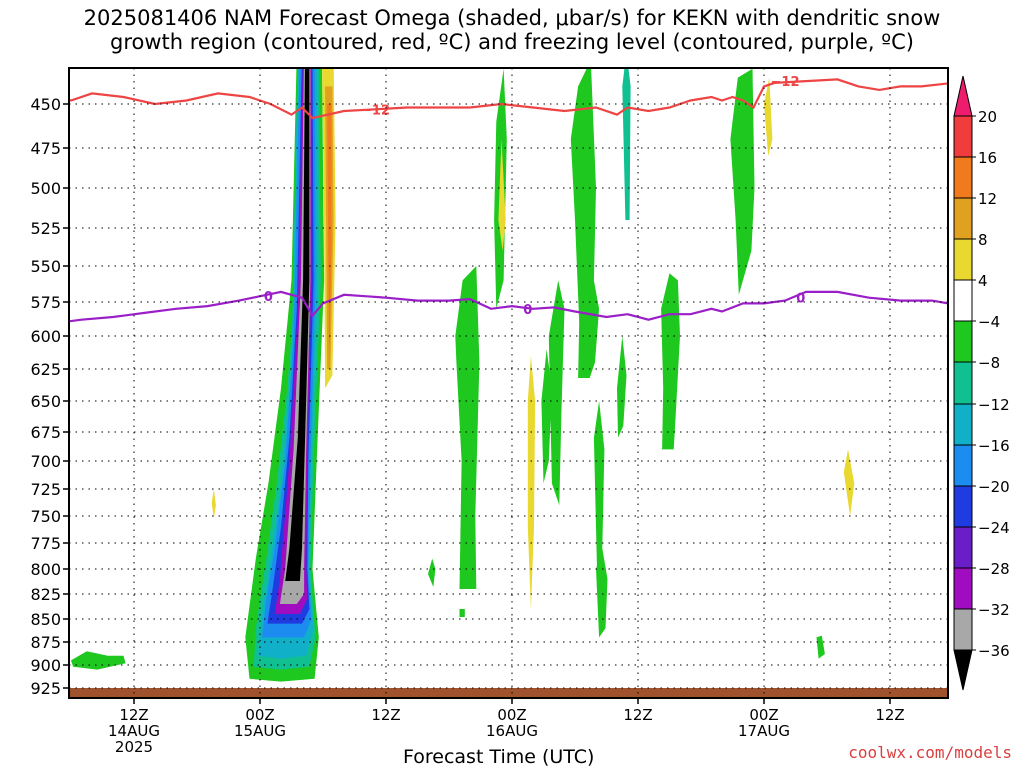  I want to click on y-tick-label: 475, so click(45, 148).